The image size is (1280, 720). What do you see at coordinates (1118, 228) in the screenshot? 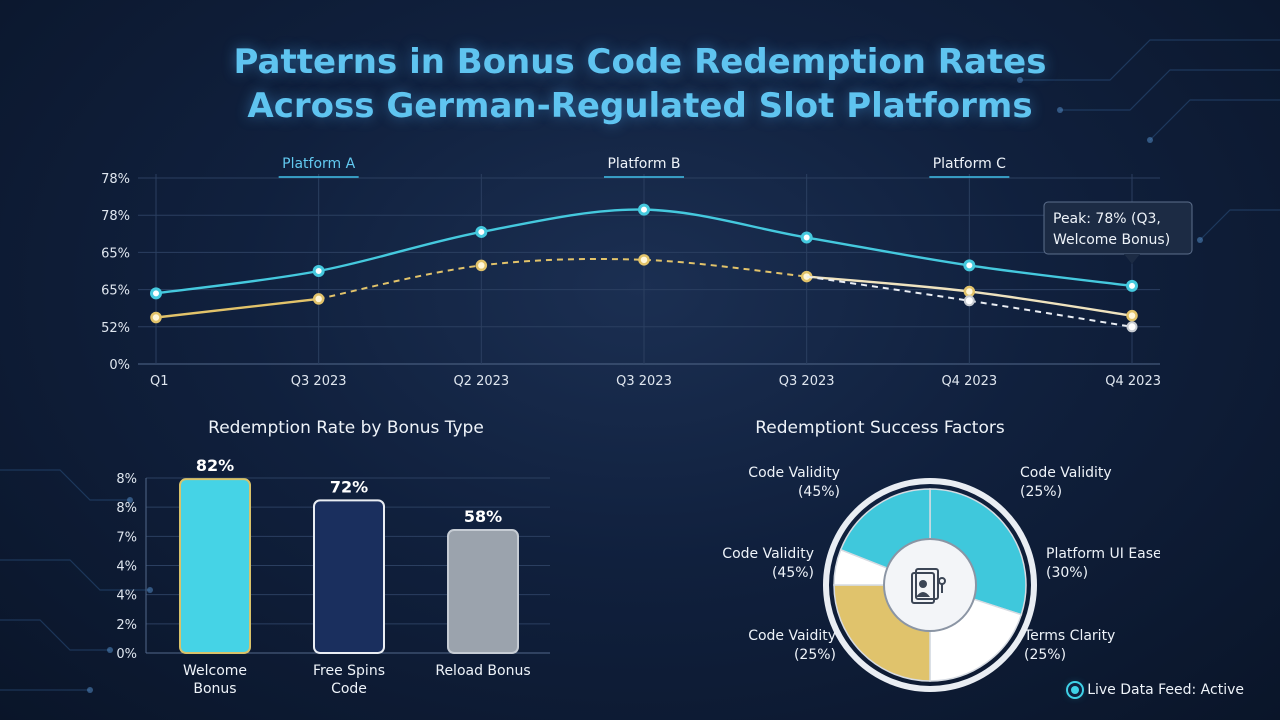
I see `peak-callout-box` at bounding box center [1118, 228].